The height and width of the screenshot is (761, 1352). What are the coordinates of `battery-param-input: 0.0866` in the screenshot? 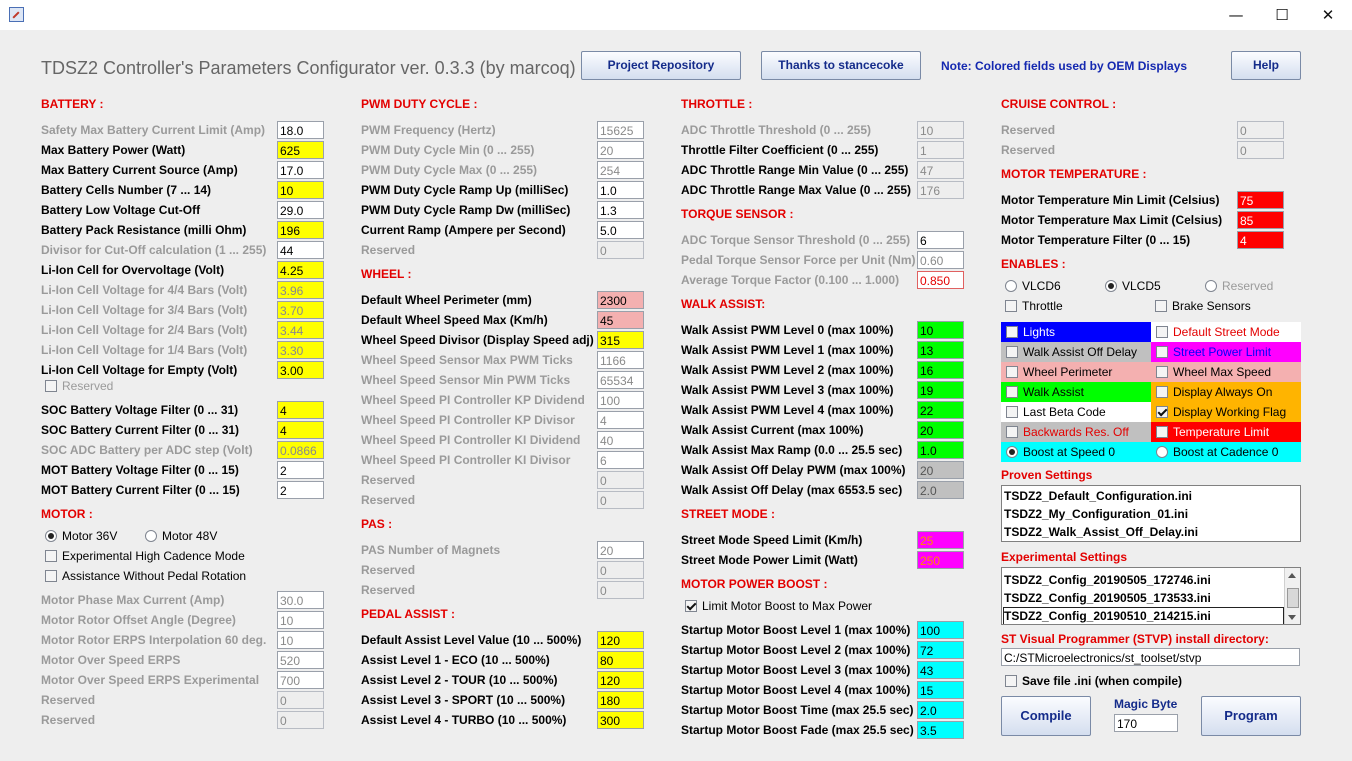 It's located at (300, 450).